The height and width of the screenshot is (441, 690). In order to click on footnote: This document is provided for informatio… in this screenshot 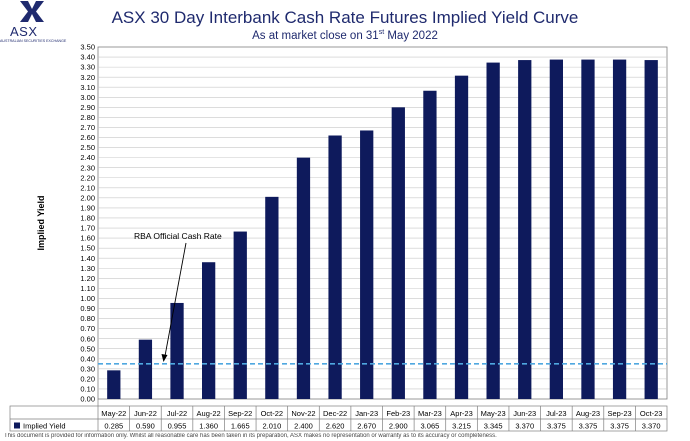, I will do `click(250, 436)`.